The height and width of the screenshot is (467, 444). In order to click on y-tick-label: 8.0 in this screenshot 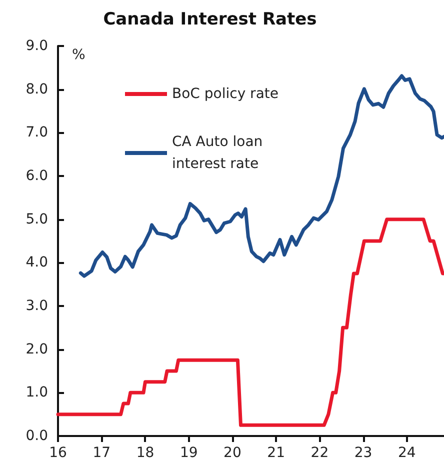, I will do `click(37, 89)`.